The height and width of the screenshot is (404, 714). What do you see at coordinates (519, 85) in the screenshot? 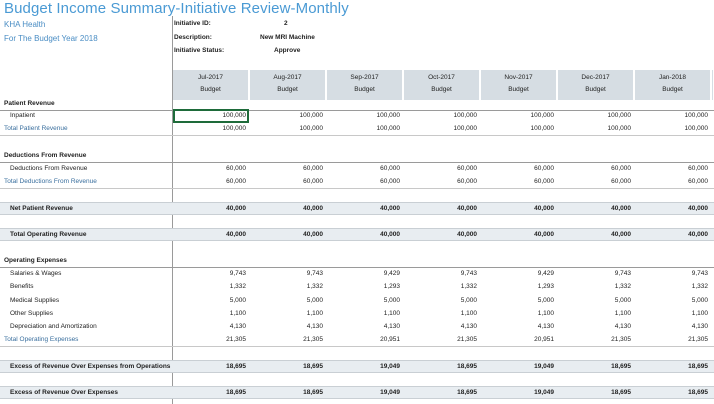
I see `column-header: Nov-2017 Budget` at bounding box center [519, 85].